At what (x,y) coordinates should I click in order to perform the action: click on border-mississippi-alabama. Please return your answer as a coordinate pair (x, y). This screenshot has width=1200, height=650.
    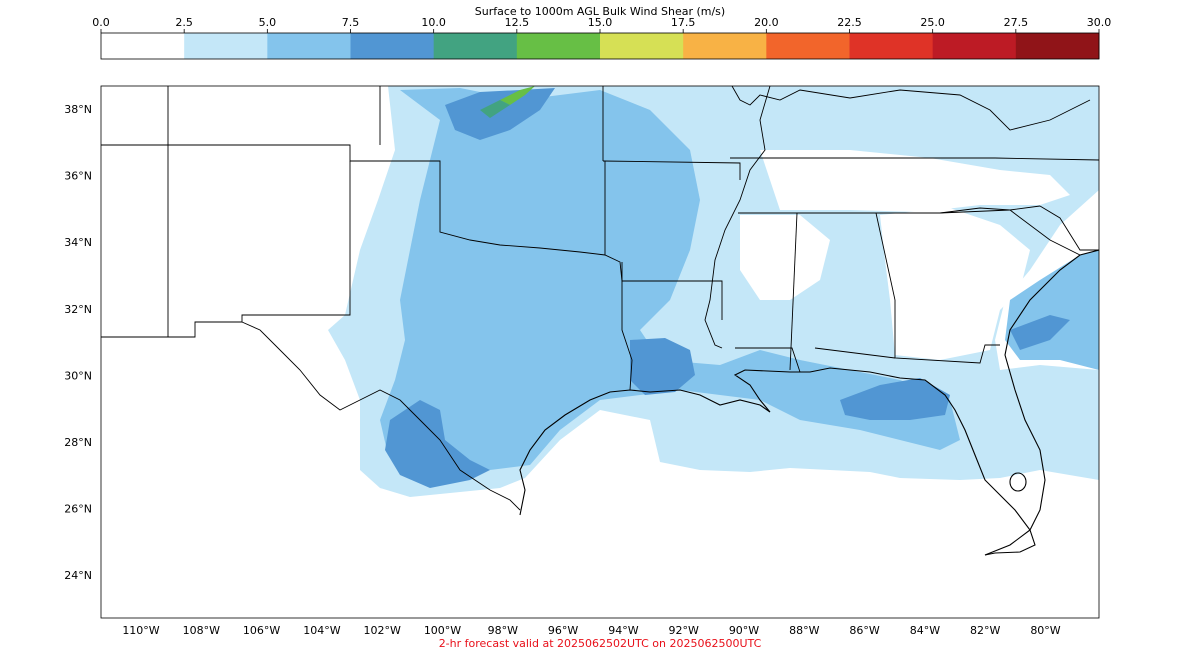
    Looking at the image, I should click on (793, 291).